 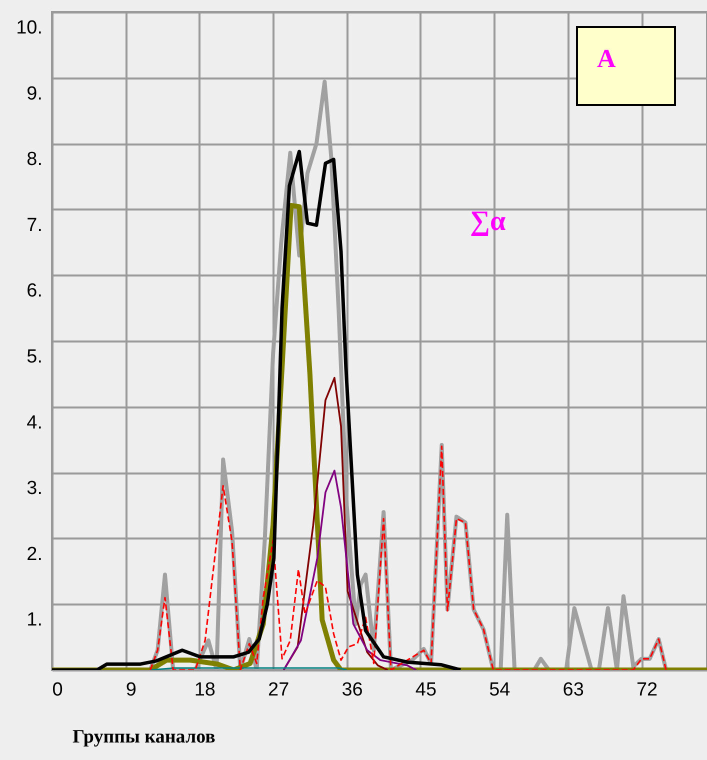 What do you see at coordinates (500, 690) in the screenshot?
I see `x-tick-label: 54` at bounding box center [500, 690].